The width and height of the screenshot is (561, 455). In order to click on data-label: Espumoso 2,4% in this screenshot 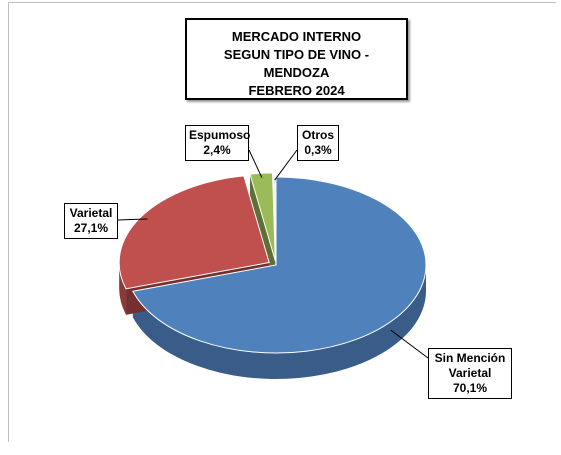, I will do `click(218, 143)`.